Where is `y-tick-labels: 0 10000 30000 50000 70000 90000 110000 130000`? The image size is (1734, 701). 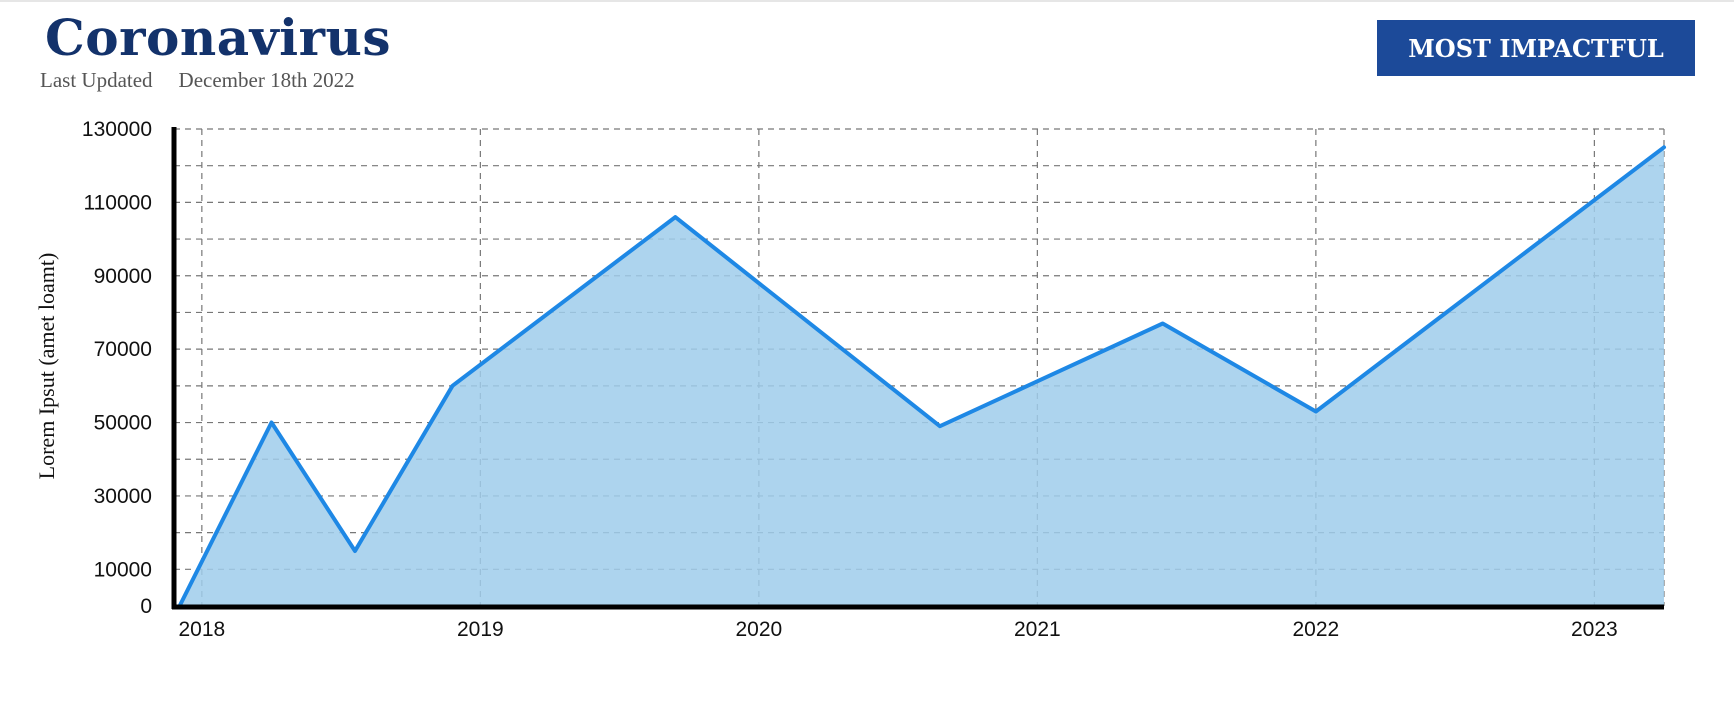 y-tick-labels: 0 10000 30000 50000 70000 90000 110000 130000 is located at coordinates (117, 368).